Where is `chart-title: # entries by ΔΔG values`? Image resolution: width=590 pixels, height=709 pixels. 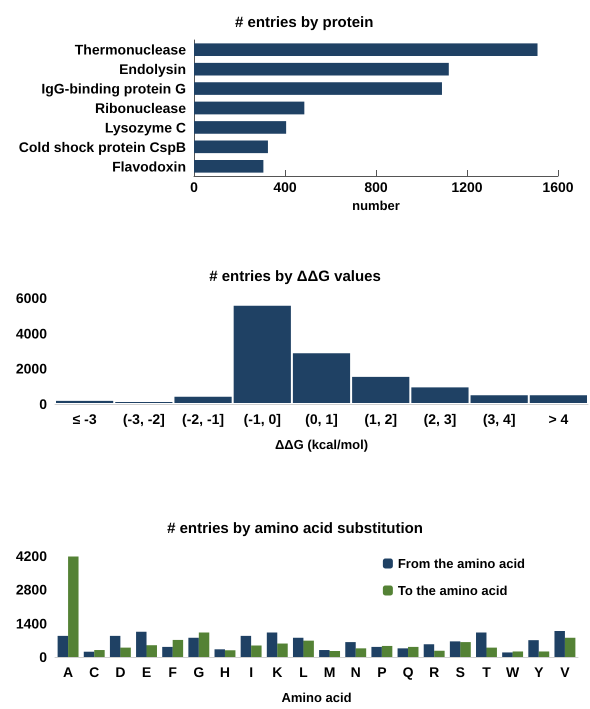
chart-title: # entries by ΔΔG values is located at coordinates (295, 276).